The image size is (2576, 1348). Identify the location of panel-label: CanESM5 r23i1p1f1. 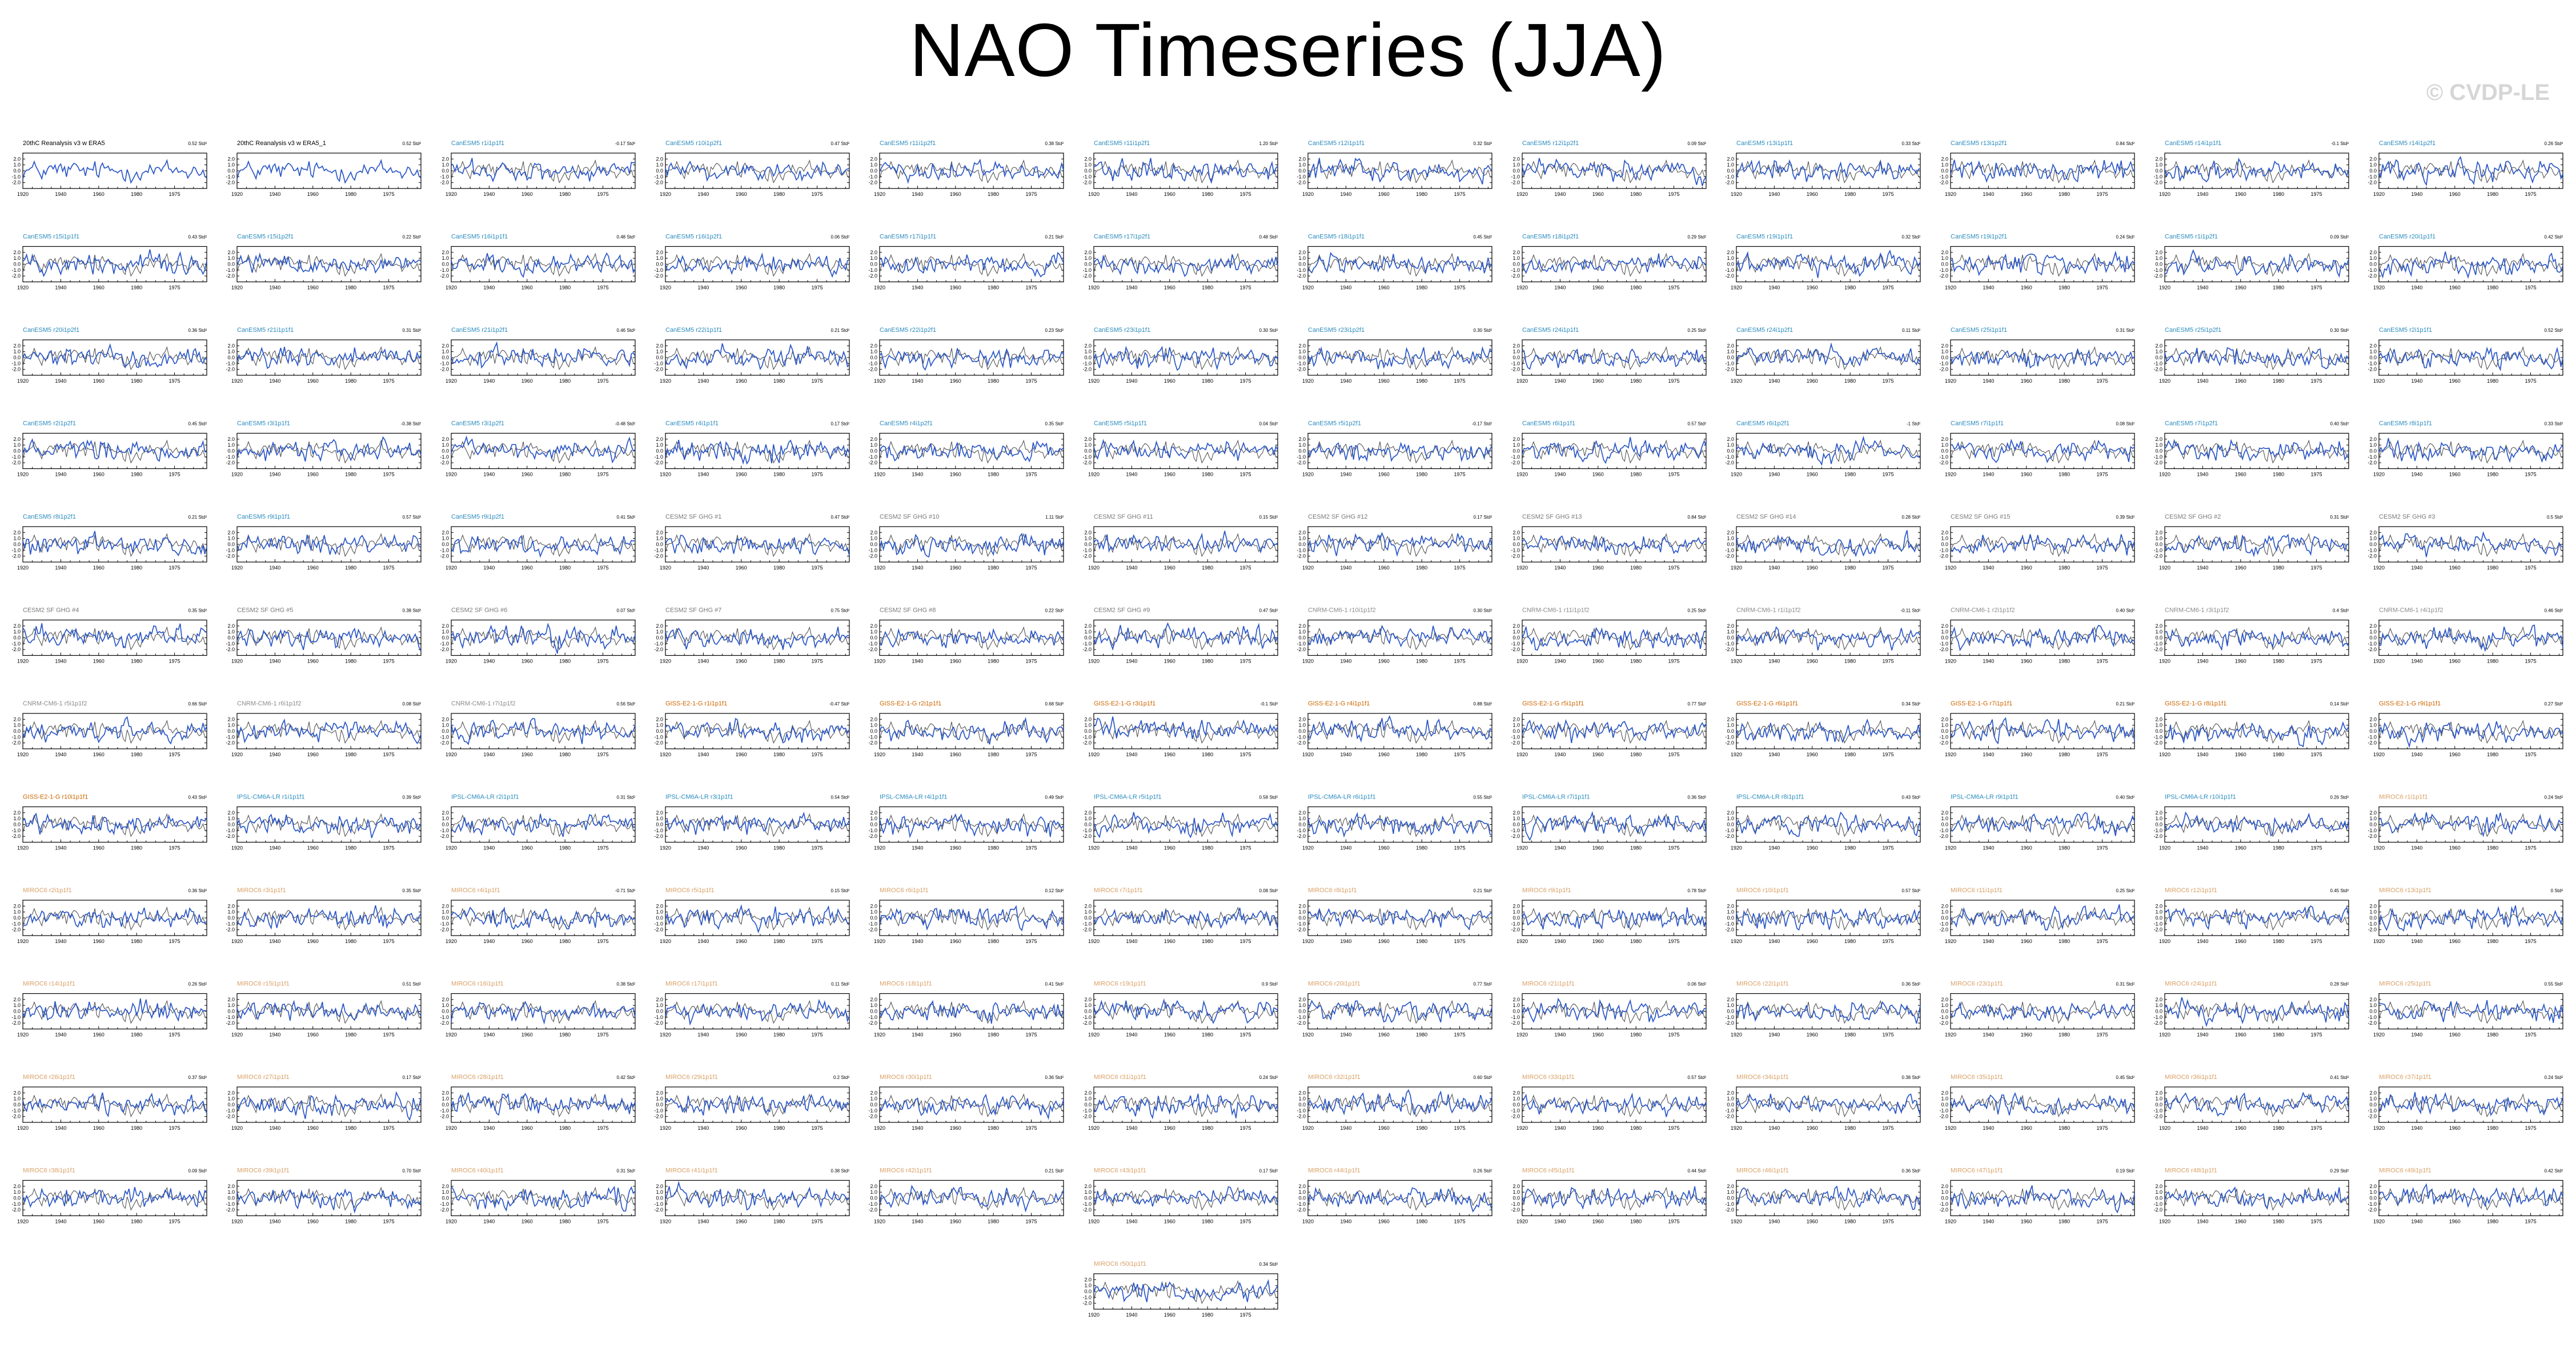
(1122, 330).